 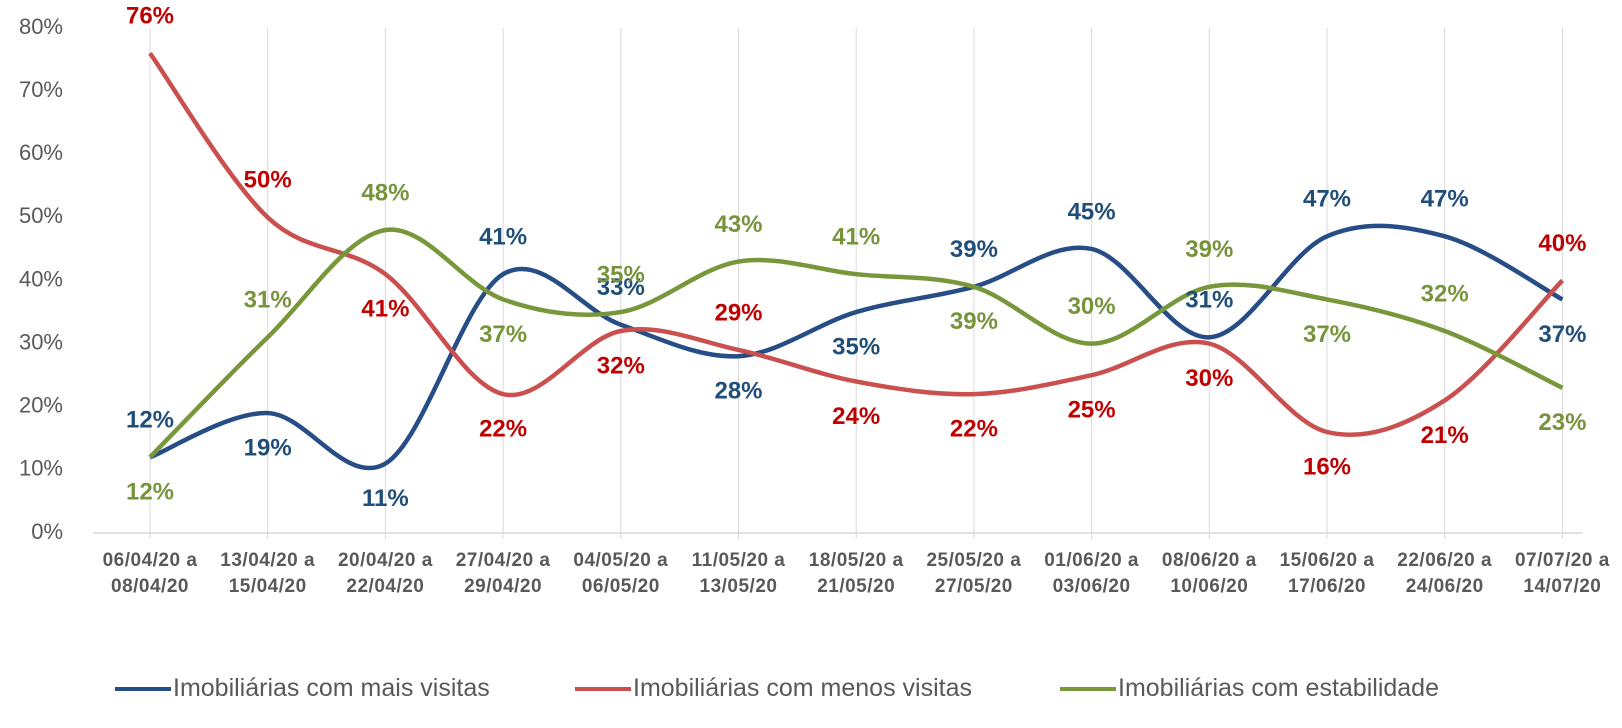 I want to click on data-label: 16%, so click(x=1327, y=466).